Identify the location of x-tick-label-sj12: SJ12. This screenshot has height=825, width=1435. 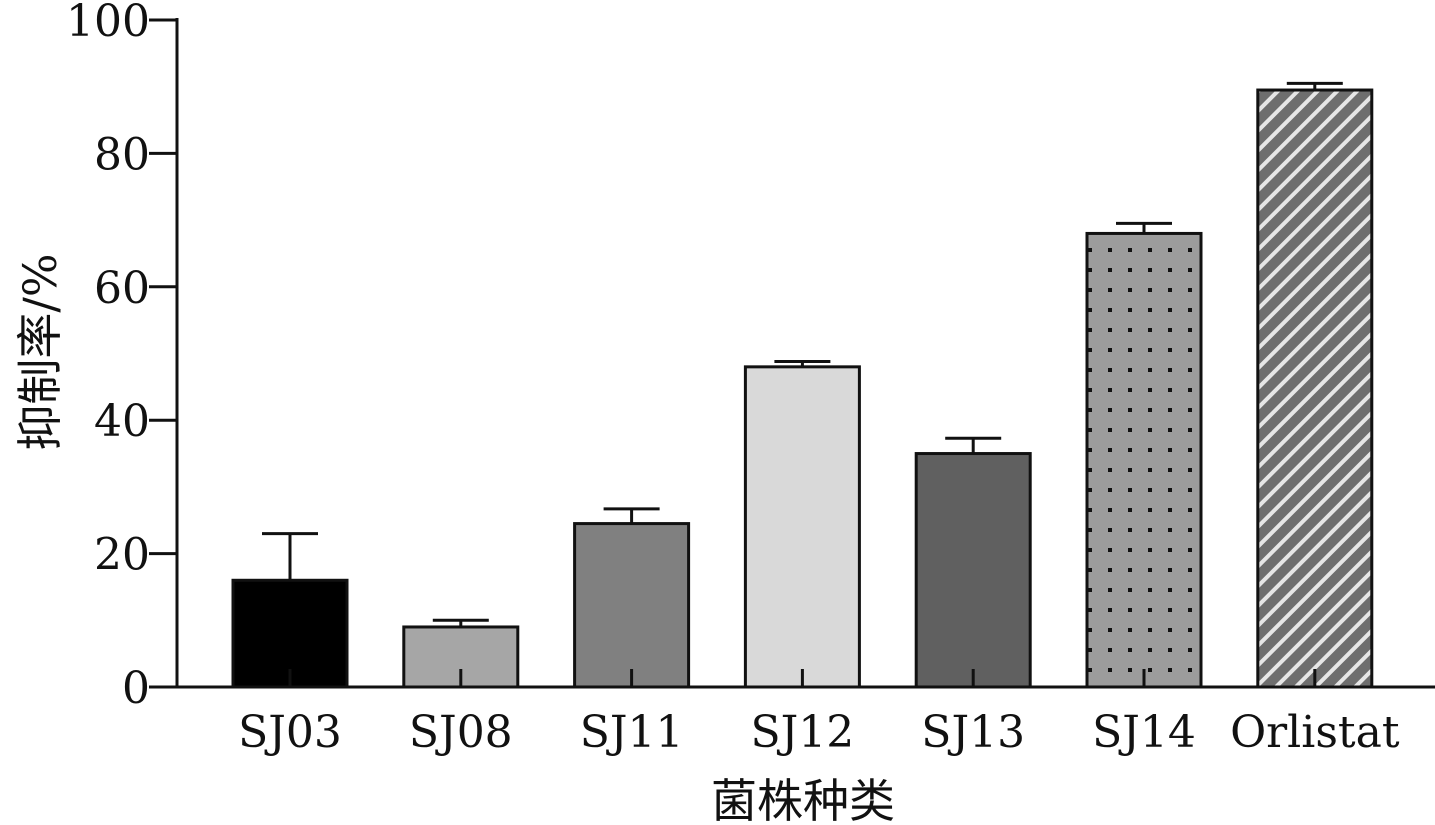
(803, 732).